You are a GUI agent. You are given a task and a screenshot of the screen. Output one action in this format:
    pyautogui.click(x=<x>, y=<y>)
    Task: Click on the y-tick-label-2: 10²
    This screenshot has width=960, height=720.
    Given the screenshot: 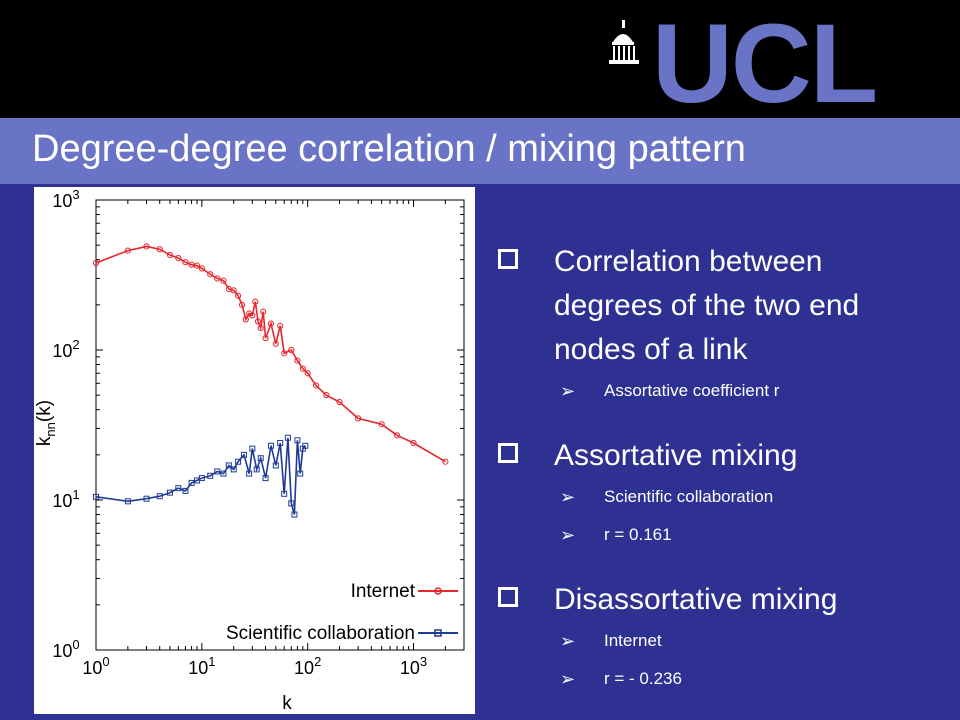 What is the action you would take?
    pyautogui.click(x=65, y=349)
    